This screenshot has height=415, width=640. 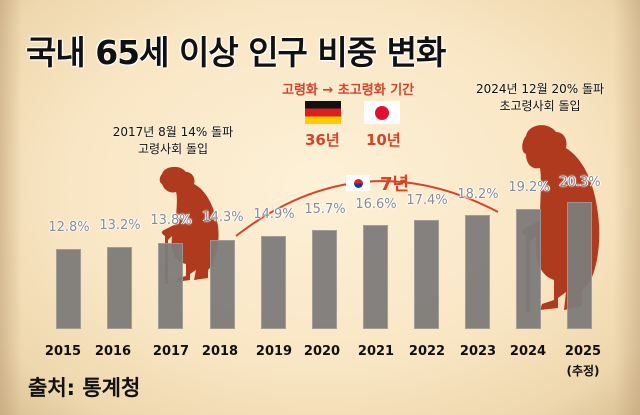 I want to click on value-label-2025: 20.3%, so click(x=580, y=182).